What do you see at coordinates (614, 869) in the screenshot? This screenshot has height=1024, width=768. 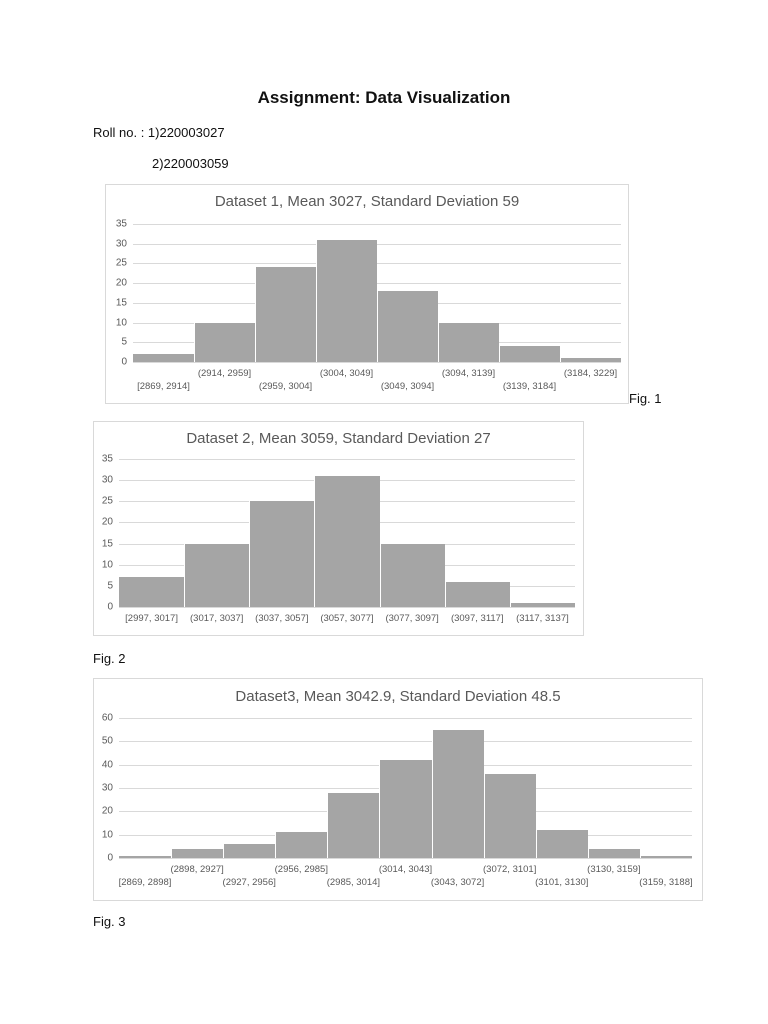 I see `x-axis-tick-label: (3130, 3159]` at bounding box center [614, 869].